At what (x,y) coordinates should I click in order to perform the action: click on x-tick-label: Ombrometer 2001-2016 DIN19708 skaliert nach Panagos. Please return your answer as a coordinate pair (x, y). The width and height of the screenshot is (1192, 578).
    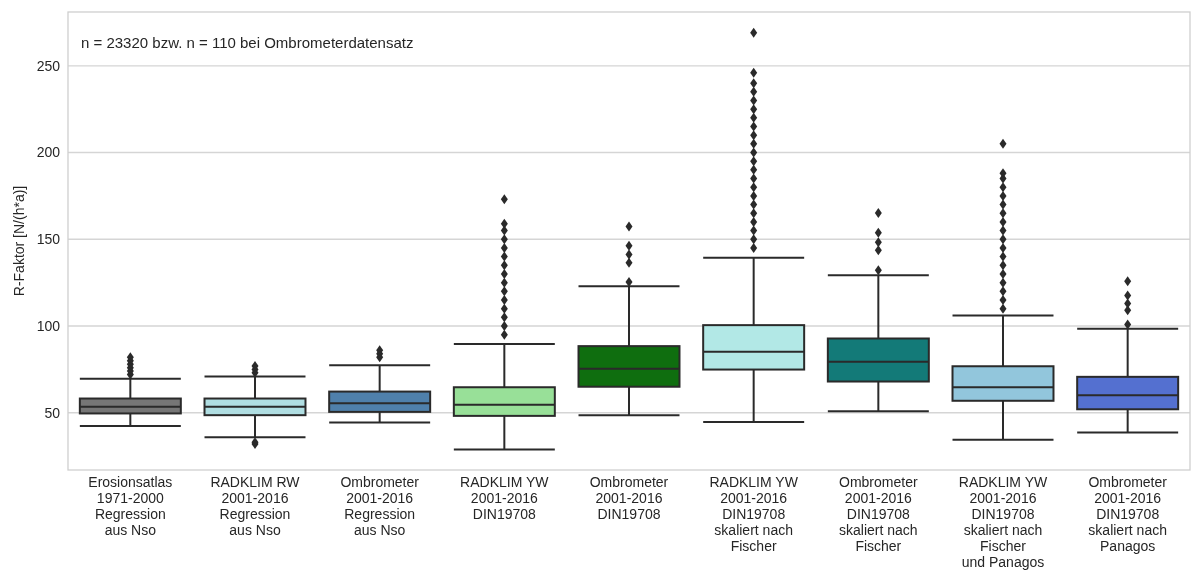
    Looking at the image, I should click on (1128, 514).